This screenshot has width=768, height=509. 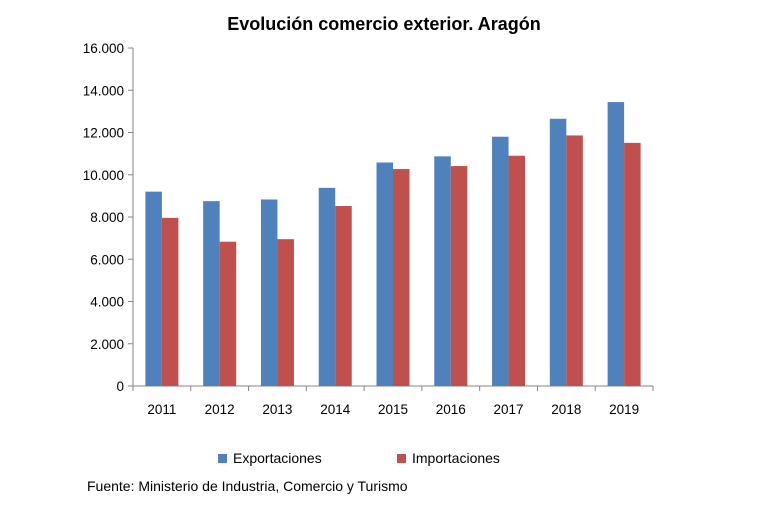 What do you see at coordinates (107, 259) in the screenshot?
I see `y-tick-label: 6.000` at bounding box center [107, 259].